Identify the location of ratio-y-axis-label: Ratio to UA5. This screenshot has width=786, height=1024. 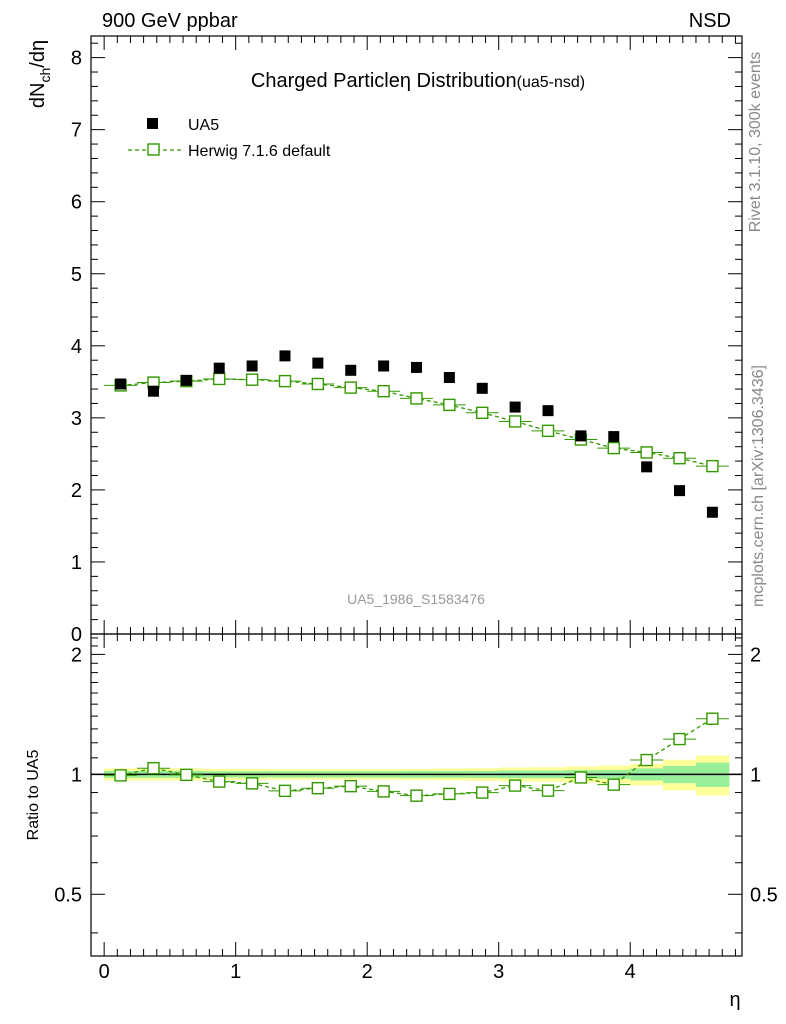
(33, 795).